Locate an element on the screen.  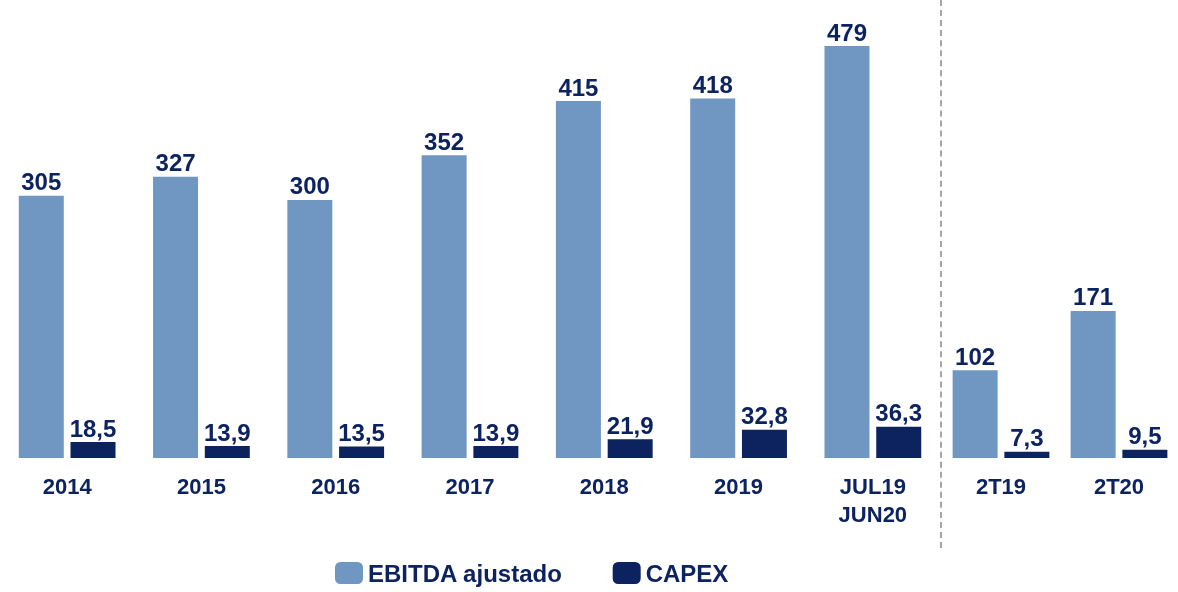
legend-label: CAPEX is located at coordinates (687, 573).